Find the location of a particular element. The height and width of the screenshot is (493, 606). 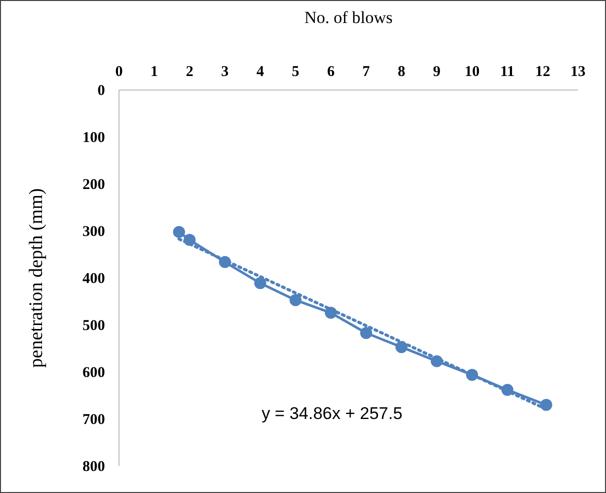

x-tick-label: 12 is located at coordinates (542, 72).